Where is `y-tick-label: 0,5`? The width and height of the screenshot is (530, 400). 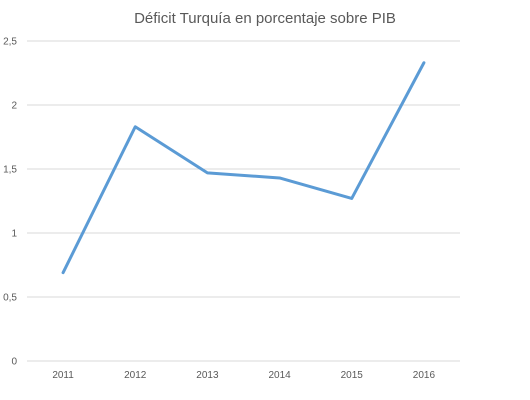
y-tick-label: 0,5 is located at coordinates (10, 298).